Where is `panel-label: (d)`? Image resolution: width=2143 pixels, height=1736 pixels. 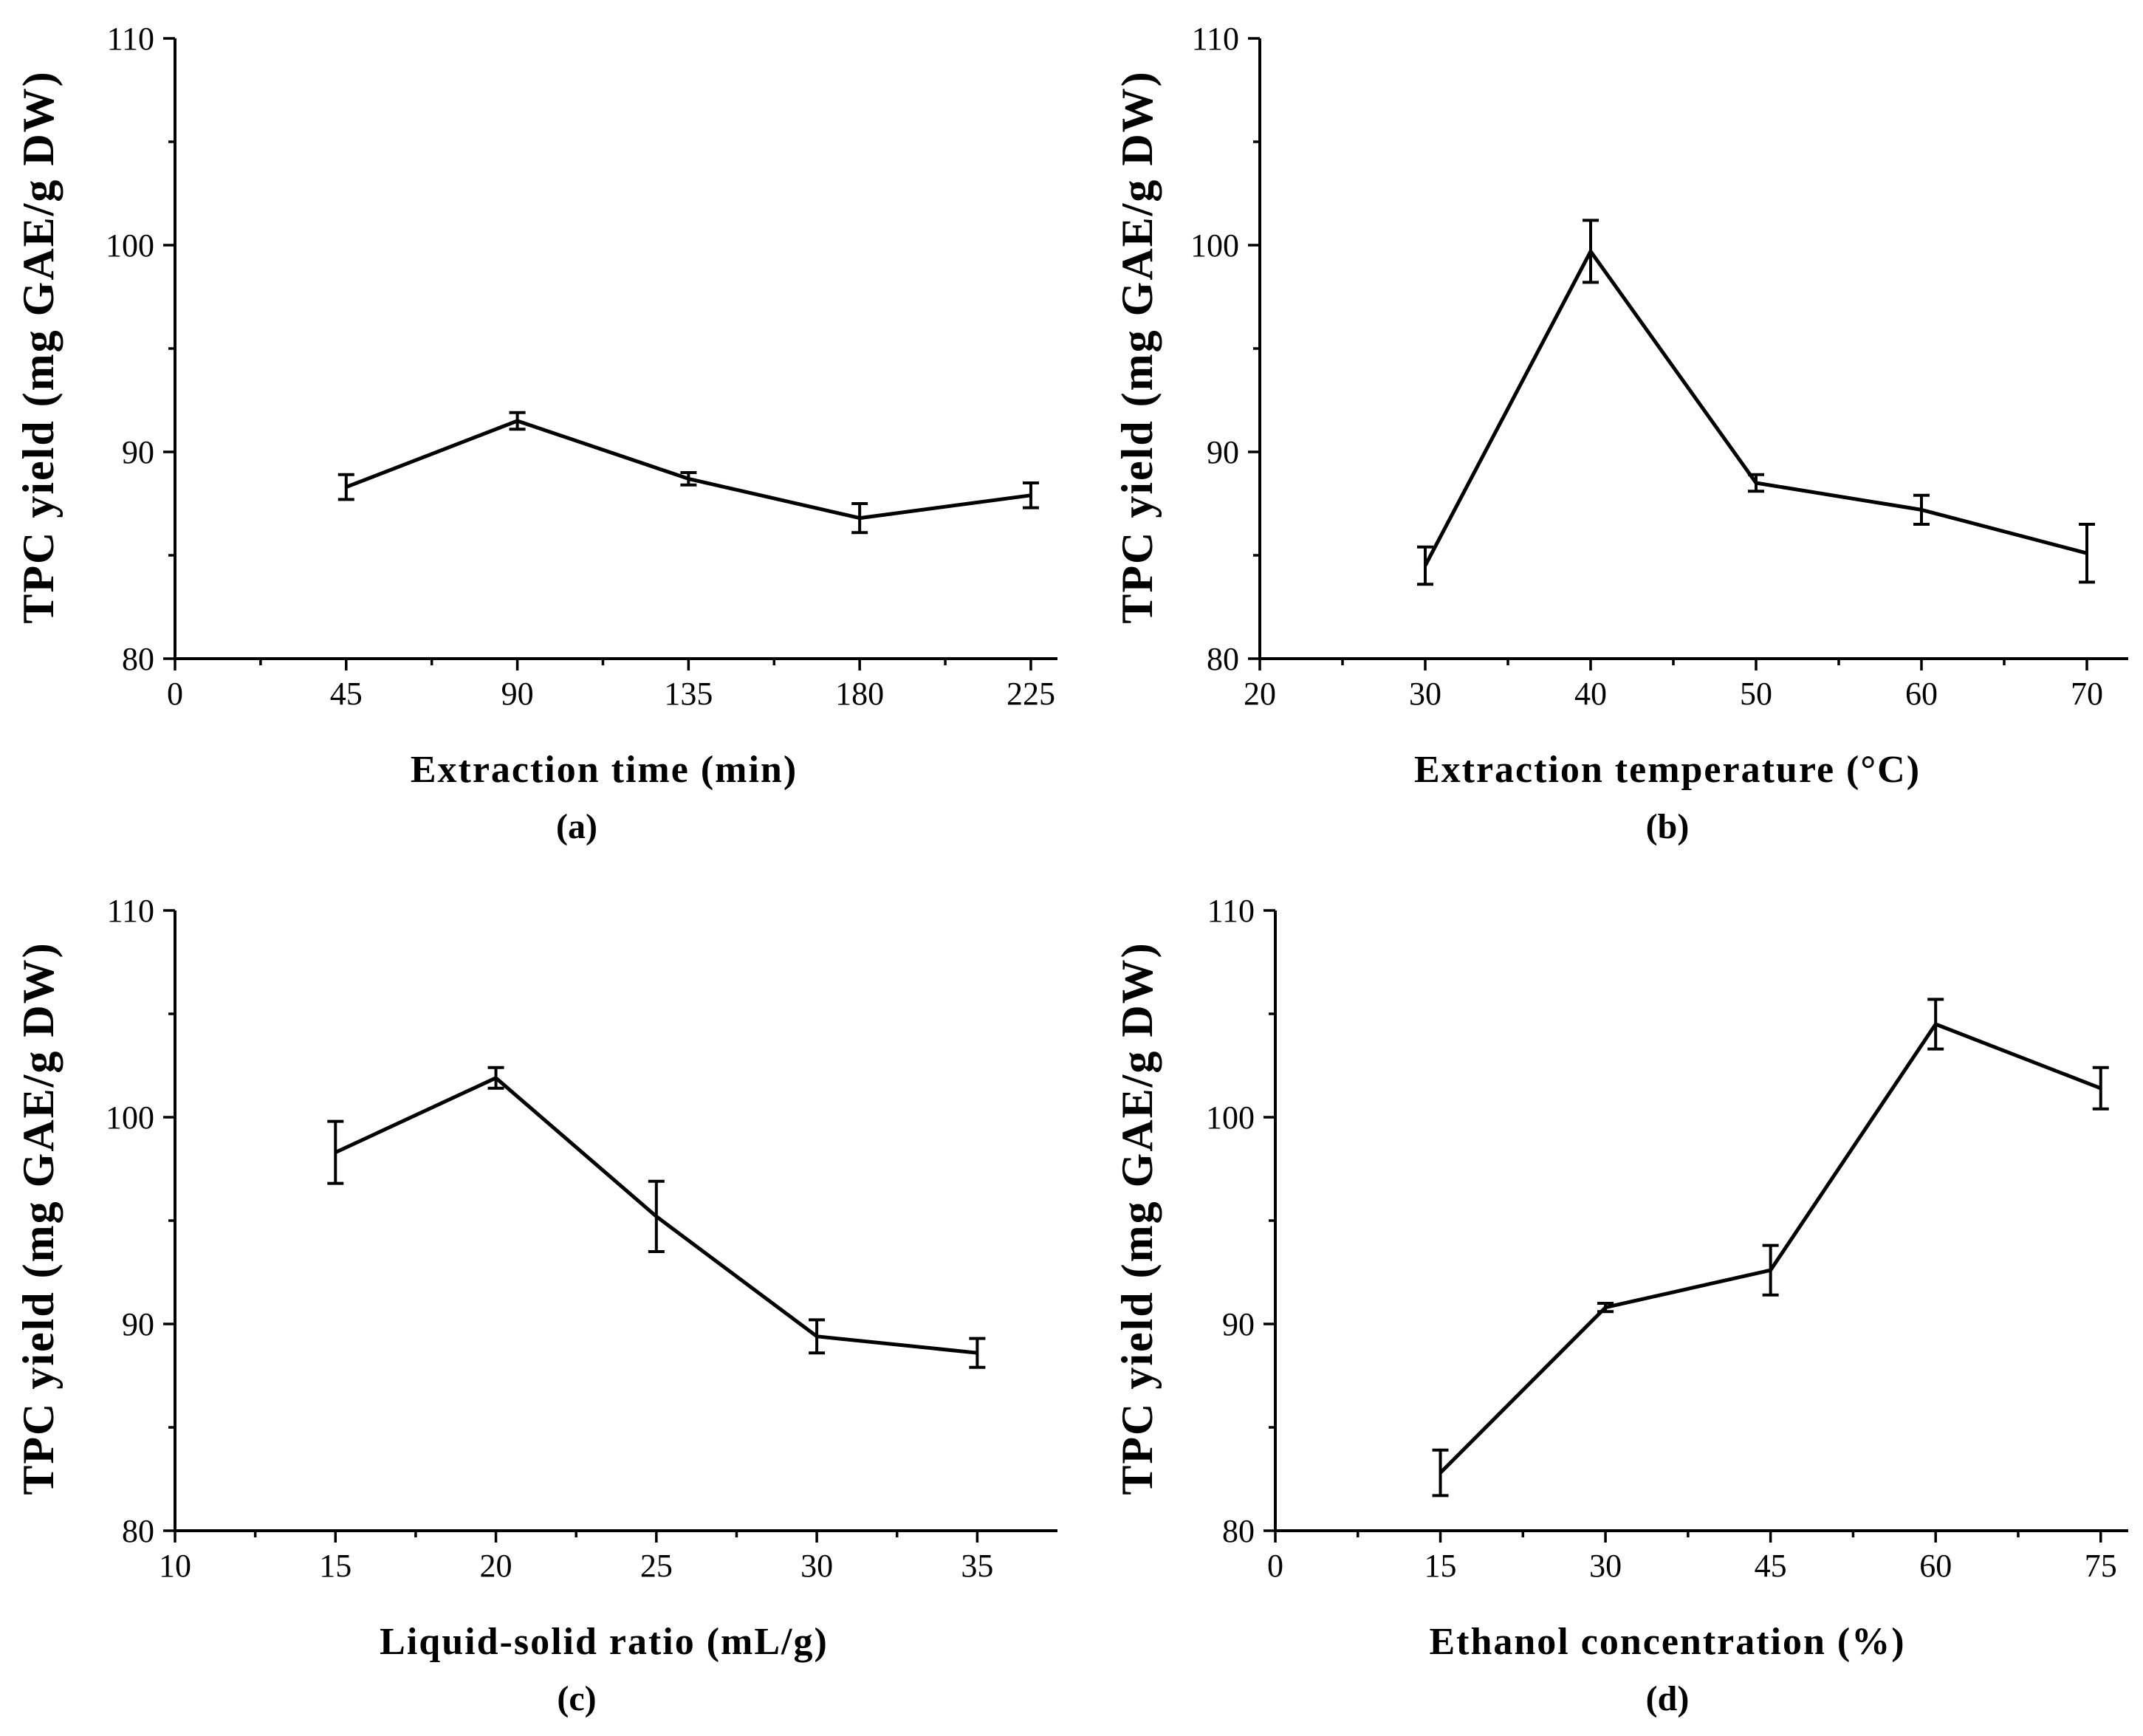 panel-label: (d) is located at coordinates (1668, 1698).